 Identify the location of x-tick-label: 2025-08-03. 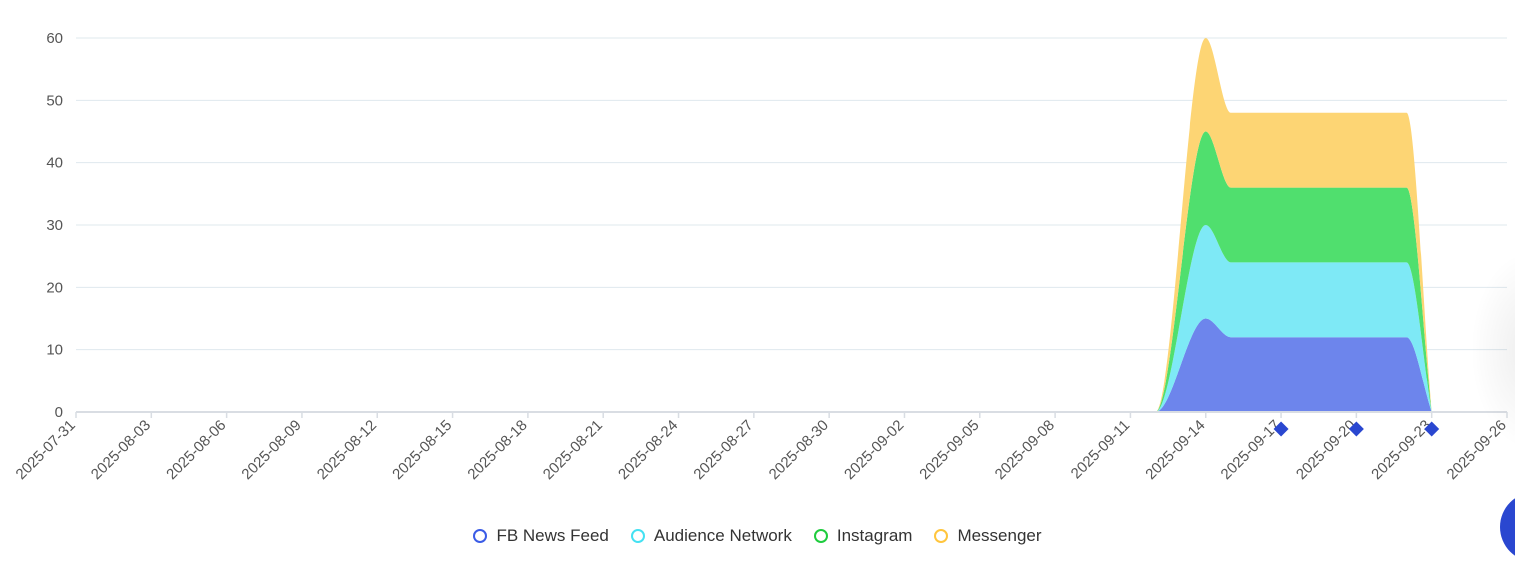
(121, 450).